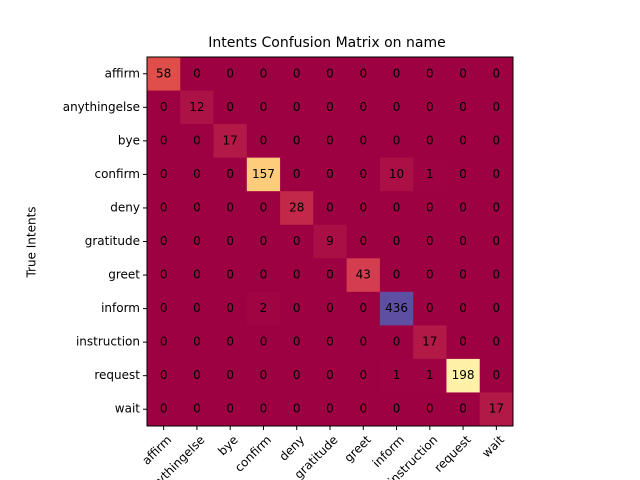 This screenshot has width=640, height=480. What do you see at coordinates (396, 308) in the screenshot?
I see `cell-label: 436` at bounding box center [396, 308].